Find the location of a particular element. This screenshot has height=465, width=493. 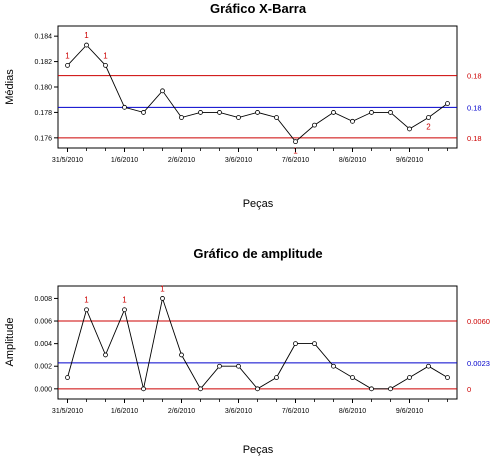

xbar-chart-title: Gráfico X-Barra is located at coordinates (258, 8).